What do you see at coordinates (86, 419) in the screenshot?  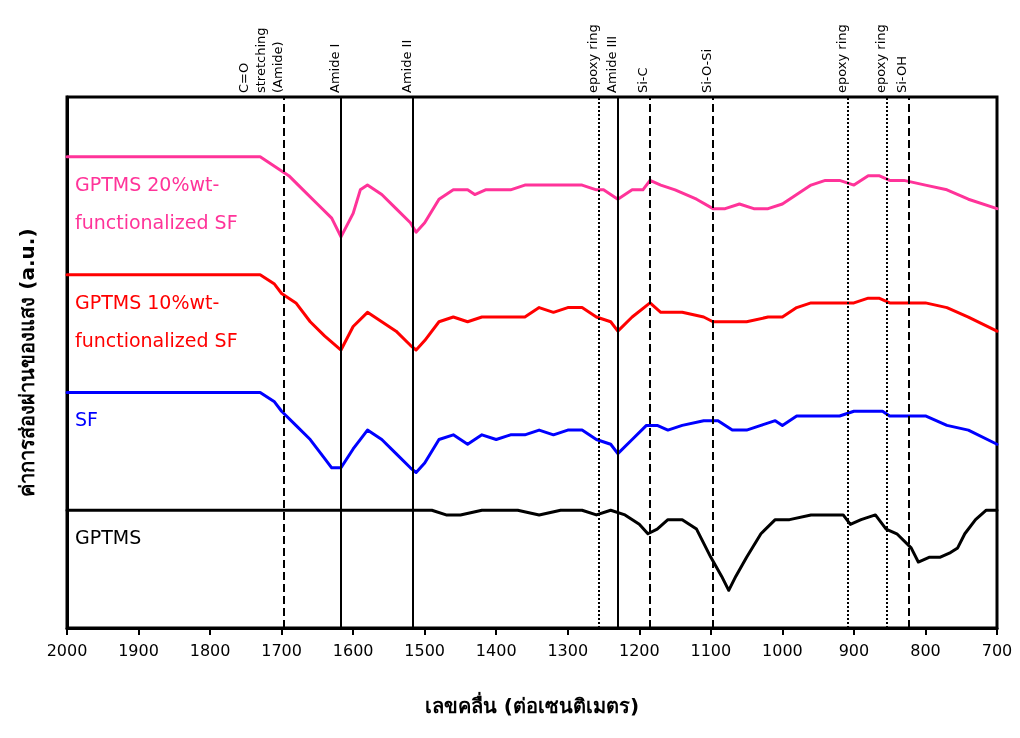 I see `series-label: SF` at bounding box center [86, 419].